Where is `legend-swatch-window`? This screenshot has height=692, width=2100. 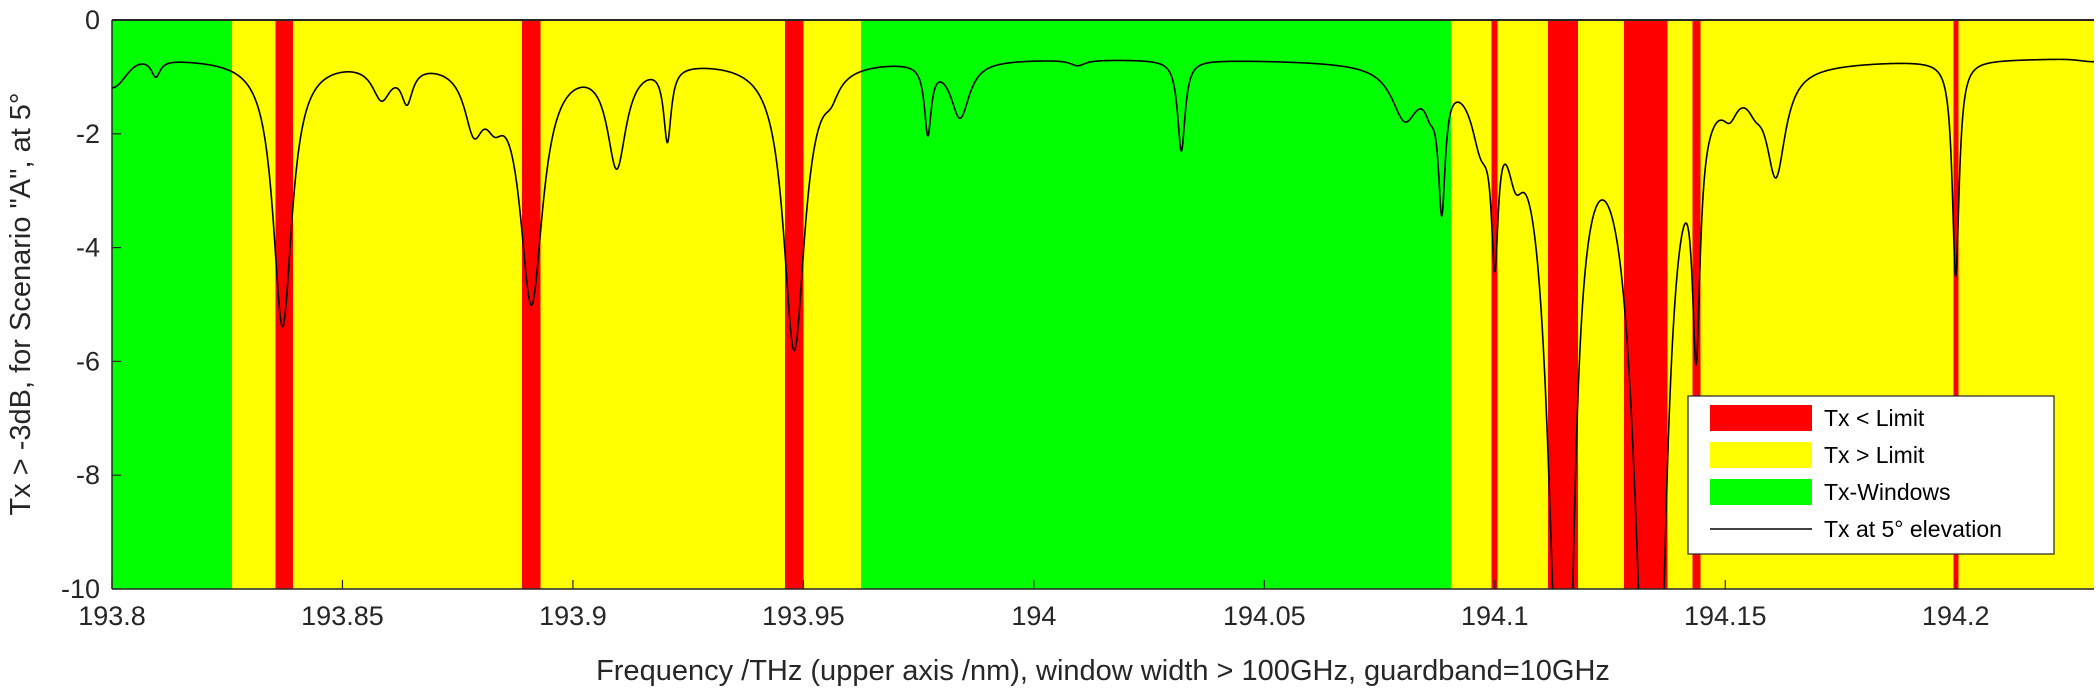 legend-swatch-window is located at coordinates (1761, 492).